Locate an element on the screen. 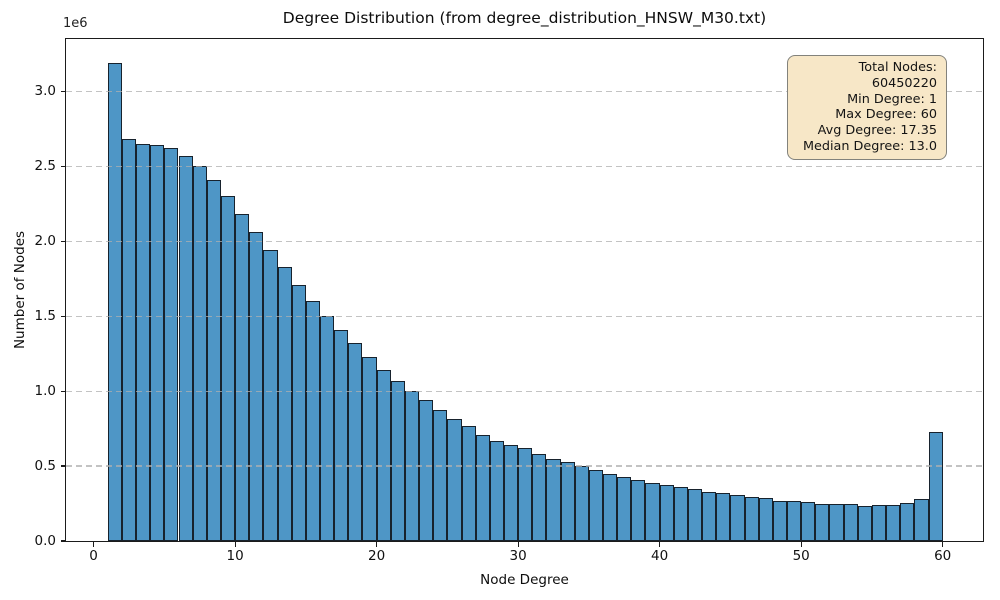  x-tick-label: 40 is located at coordinates (660, 556).